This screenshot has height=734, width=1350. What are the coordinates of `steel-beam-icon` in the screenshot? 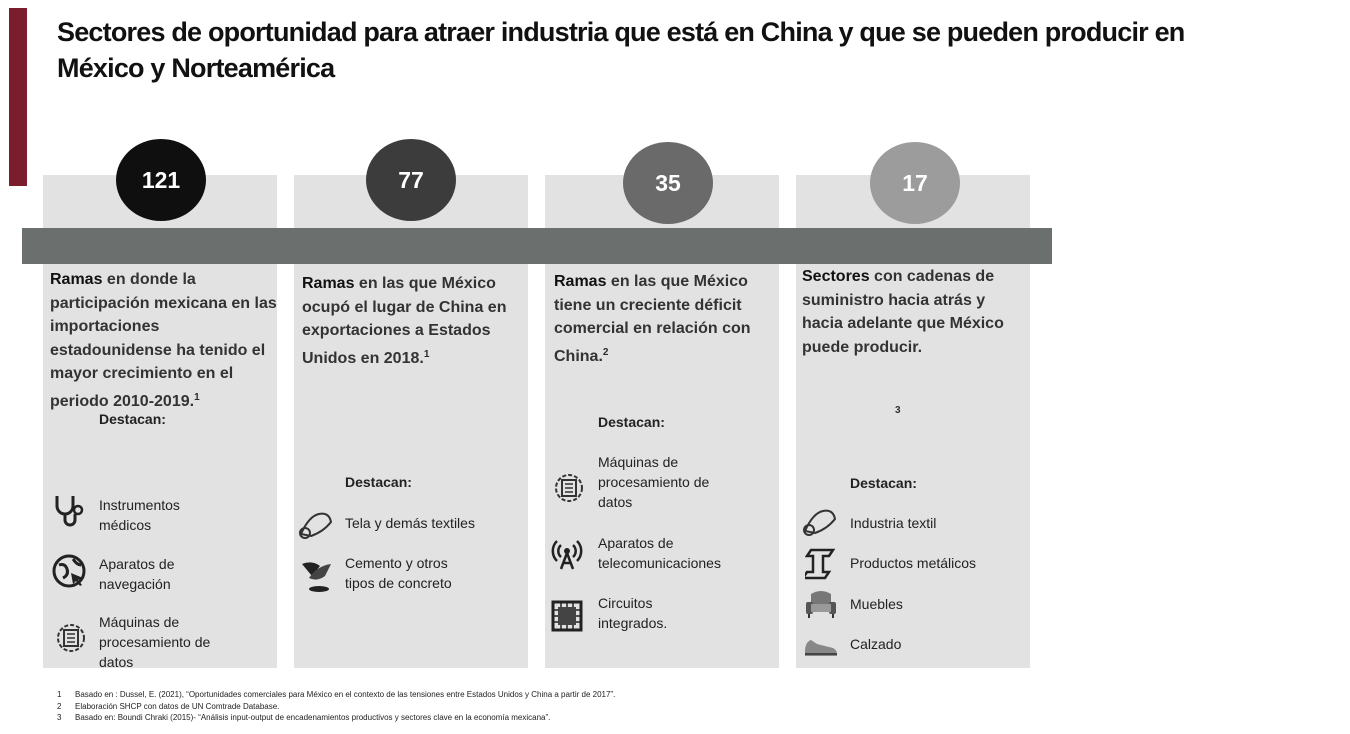 It's located at (820, 564).